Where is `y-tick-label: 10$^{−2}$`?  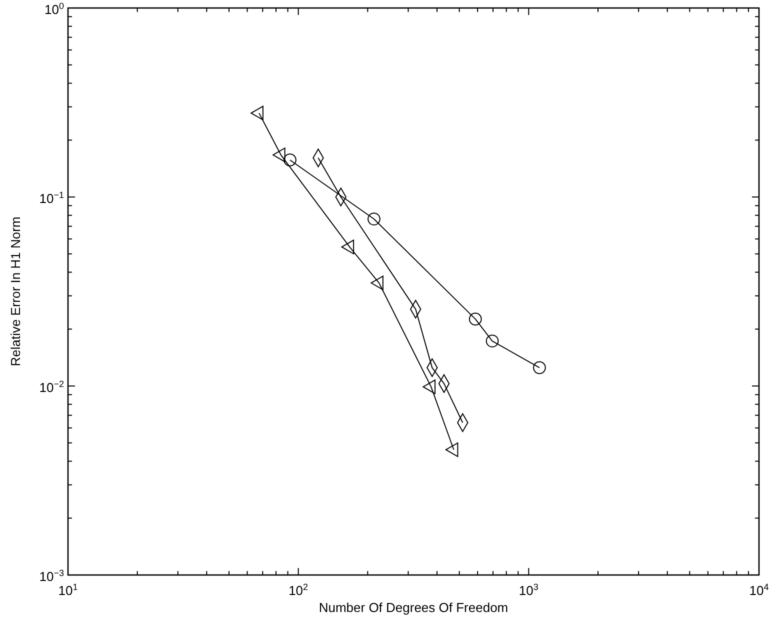
y-tick-label: 10$^{−2}$ is located at coordinates (51, 387).